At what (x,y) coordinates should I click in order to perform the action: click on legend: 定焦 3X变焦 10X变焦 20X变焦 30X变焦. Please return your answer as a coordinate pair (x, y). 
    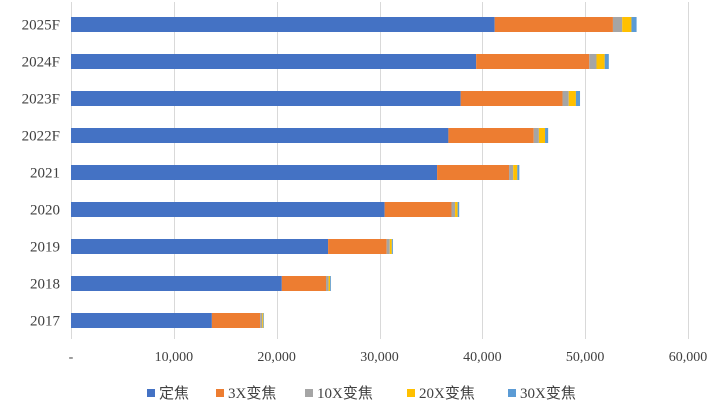
    Looking at the image, I should click on (361, 393).